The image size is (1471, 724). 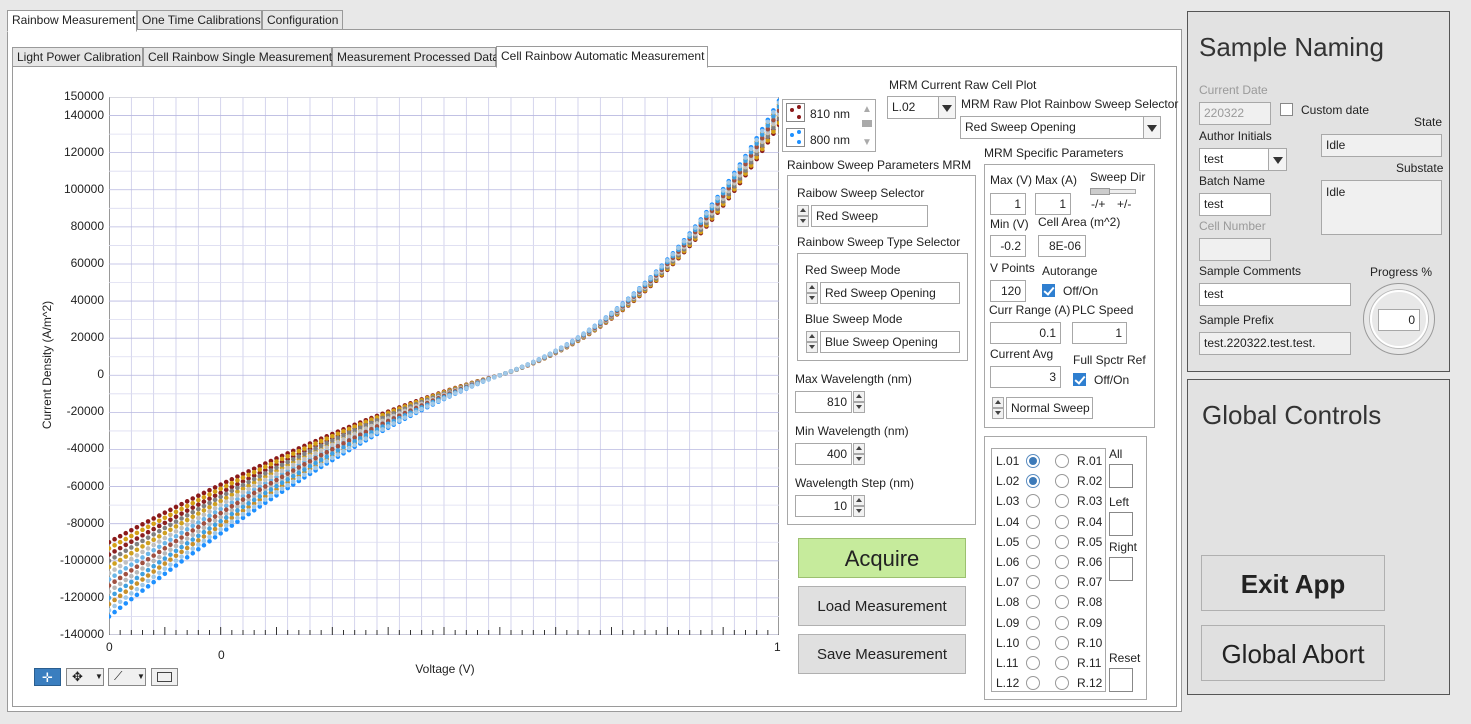 What do you see at coordinates (77, 57) in the screenshot?
I see `tab-light-power-calibration: Light Power Calibration` at bounding box center [77, 57].